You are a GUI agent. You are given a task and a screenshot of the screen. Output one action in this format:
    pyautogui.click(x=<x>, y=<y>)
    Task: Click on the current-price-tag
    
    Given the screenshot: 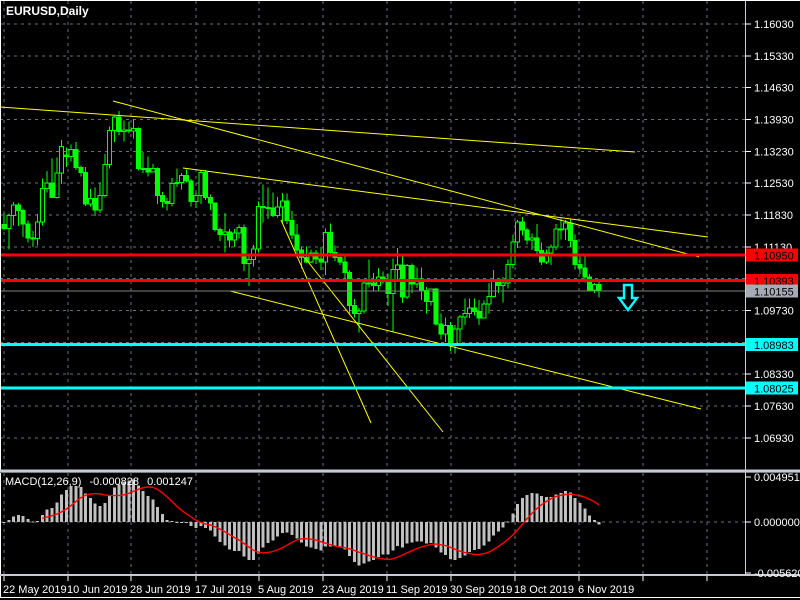 What is the action you would take?
    pyautogui.click(x=772, y=291)
    